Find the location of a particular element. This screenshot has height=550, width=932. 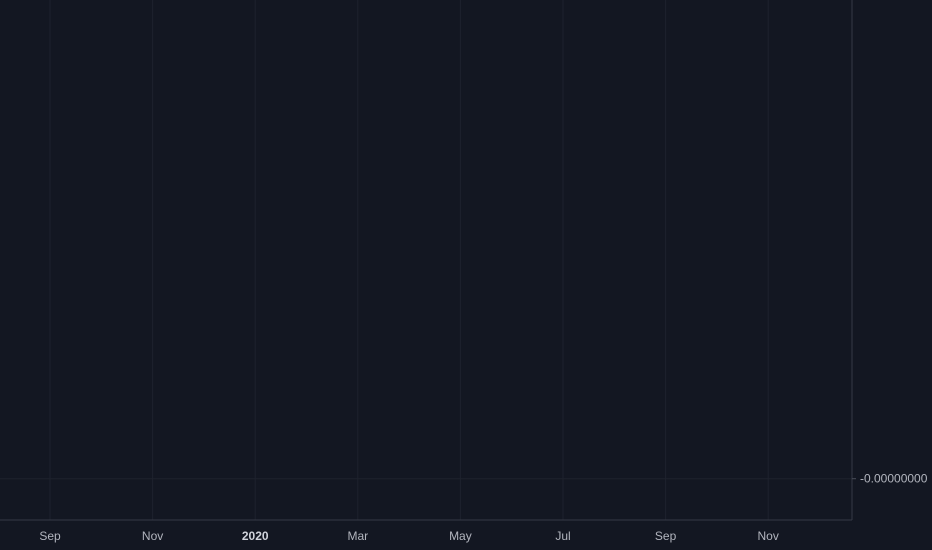

y-tick-label: -0.00000000 is located at coordinates (894, 479).